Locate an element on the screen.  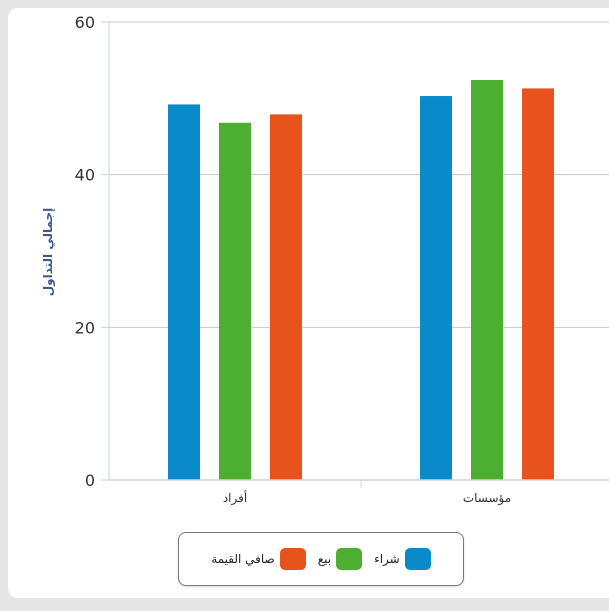
legend-item-3: صافي القيمة is located at coordinates (258, 559).